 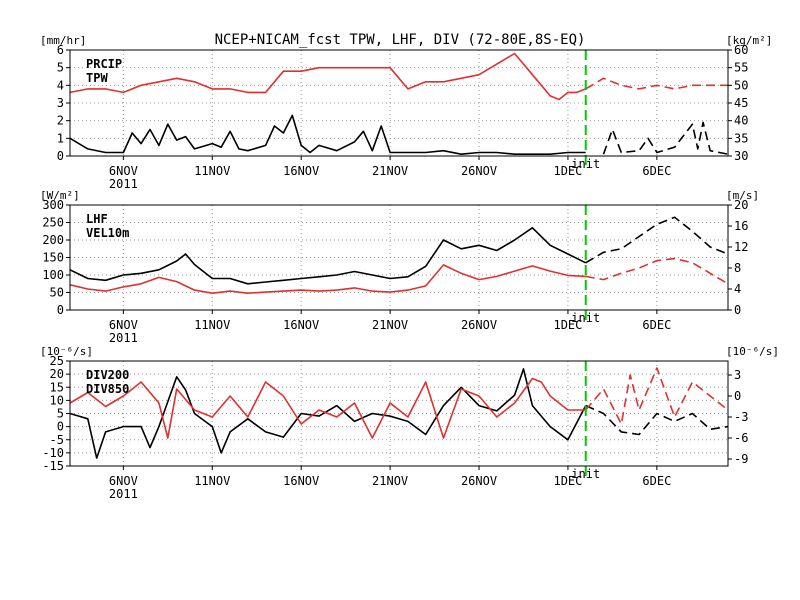 I want to click on legend-entry-red: TPW, so click(x=97, y=78).